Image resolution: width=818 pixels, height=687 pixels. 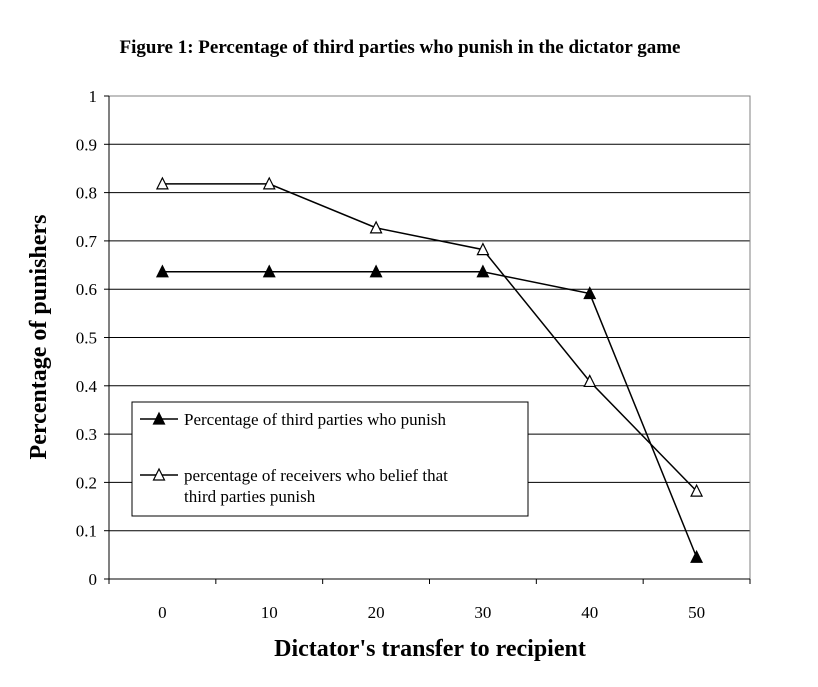 What do you see at coordinates (86, 144) in the screenshot?
I see `y-tick-label: 0.9` at bounding box center [86, 144].